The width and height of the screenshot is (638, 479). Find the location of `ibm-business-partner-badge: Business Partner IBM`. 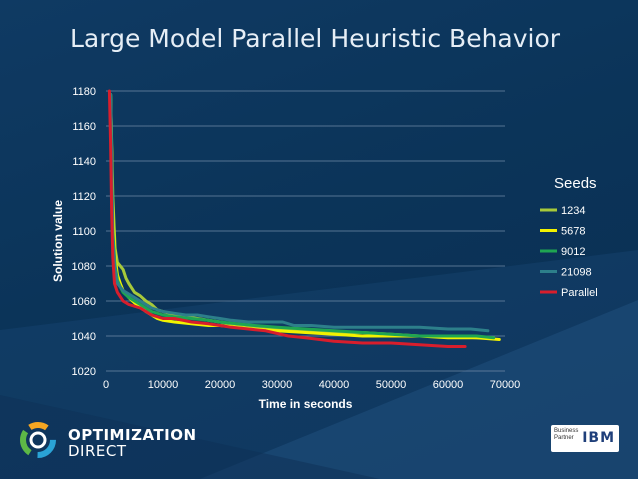

ibm-business-partner-badge: Business Partner IBM is located at coordinates (585, 438).